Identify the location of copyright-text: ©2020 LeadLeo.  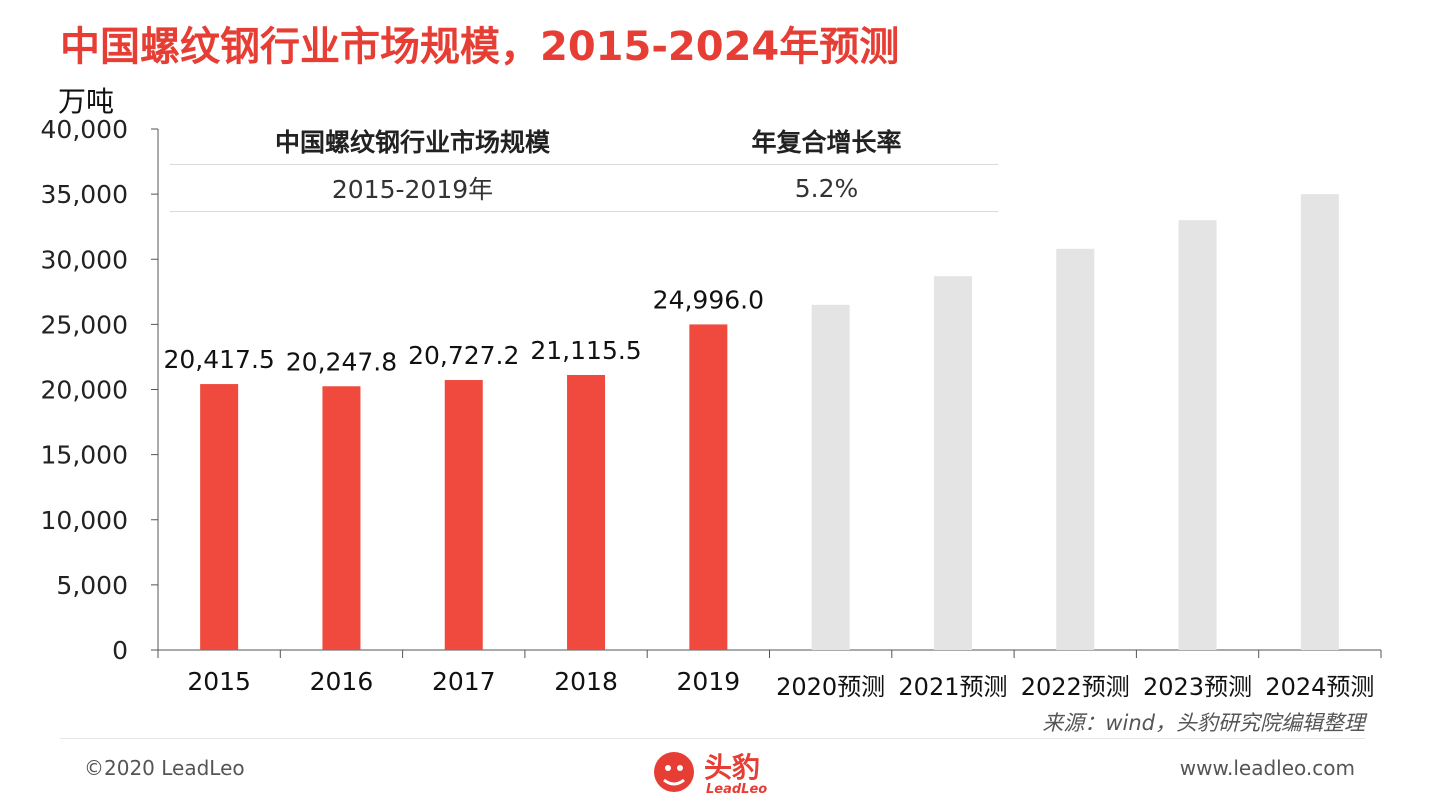
(164, 768).